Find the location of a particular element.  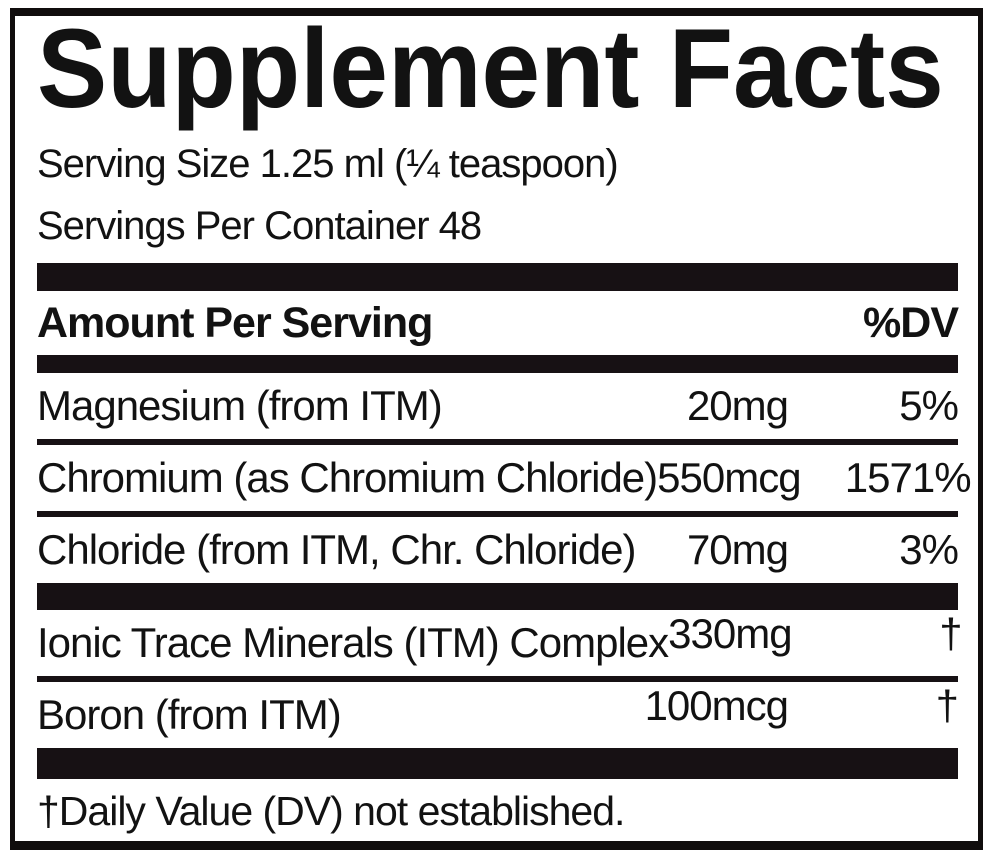

serving-size-text: Serving Size 1.25 ml (¼ teaspoon) is located at coordinates (328, 164).